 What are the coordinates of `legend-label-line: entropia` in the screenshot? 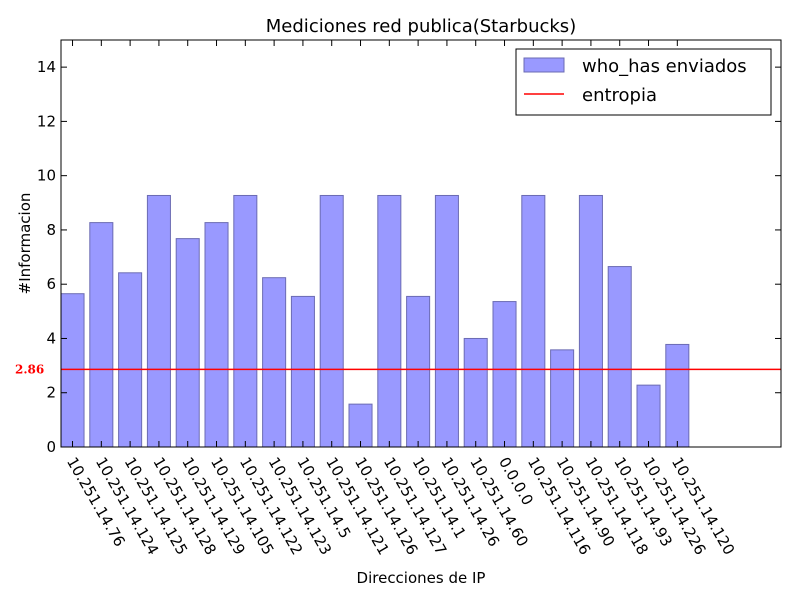 It's located at (619, 95).